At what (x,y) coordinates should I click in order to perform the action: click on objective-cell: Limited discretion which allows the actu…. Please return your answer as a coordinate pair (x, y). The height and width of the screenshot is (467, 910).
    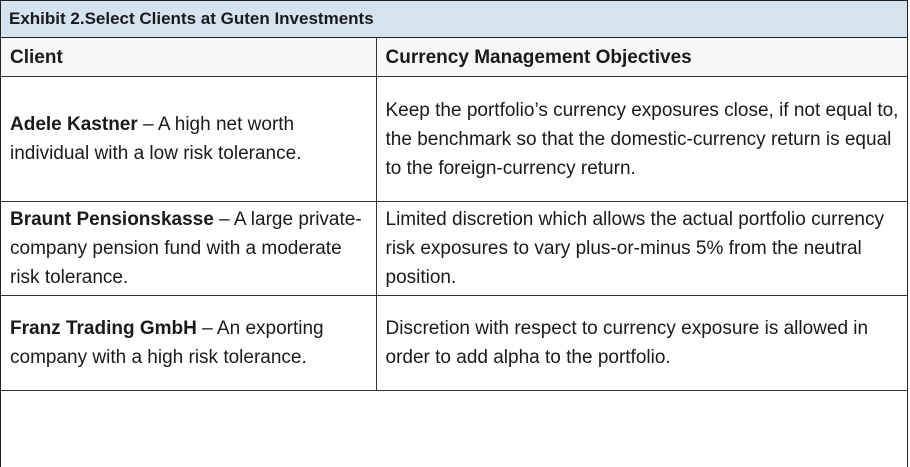
    Looking at the image, I should click on (641, 248).